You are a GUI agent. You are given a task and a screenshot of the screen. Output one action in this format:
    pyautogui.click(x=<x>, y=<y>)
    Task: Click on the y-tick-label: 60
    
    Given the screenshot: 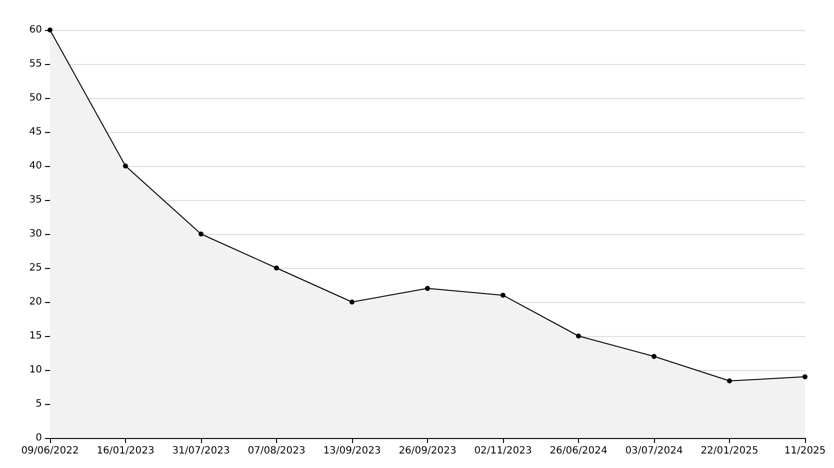 What is the action you would take?
    pyautogui.click(x=35, y=30)
    